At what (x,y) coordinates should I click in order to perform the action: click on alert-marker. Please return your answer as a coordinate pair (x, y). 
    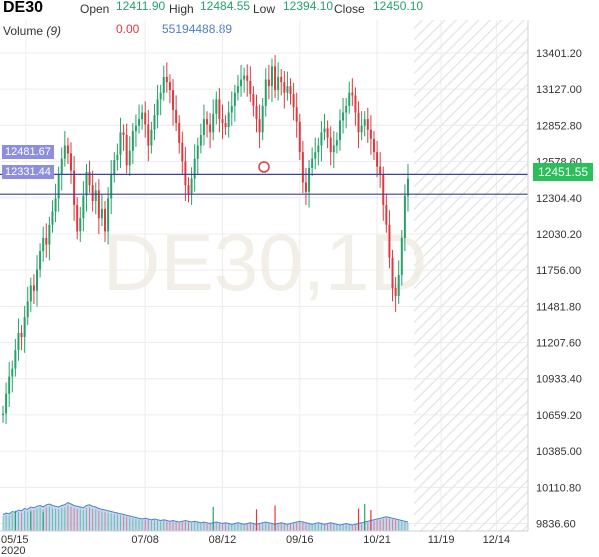
    Looking at the image, I should click on (264, 167).